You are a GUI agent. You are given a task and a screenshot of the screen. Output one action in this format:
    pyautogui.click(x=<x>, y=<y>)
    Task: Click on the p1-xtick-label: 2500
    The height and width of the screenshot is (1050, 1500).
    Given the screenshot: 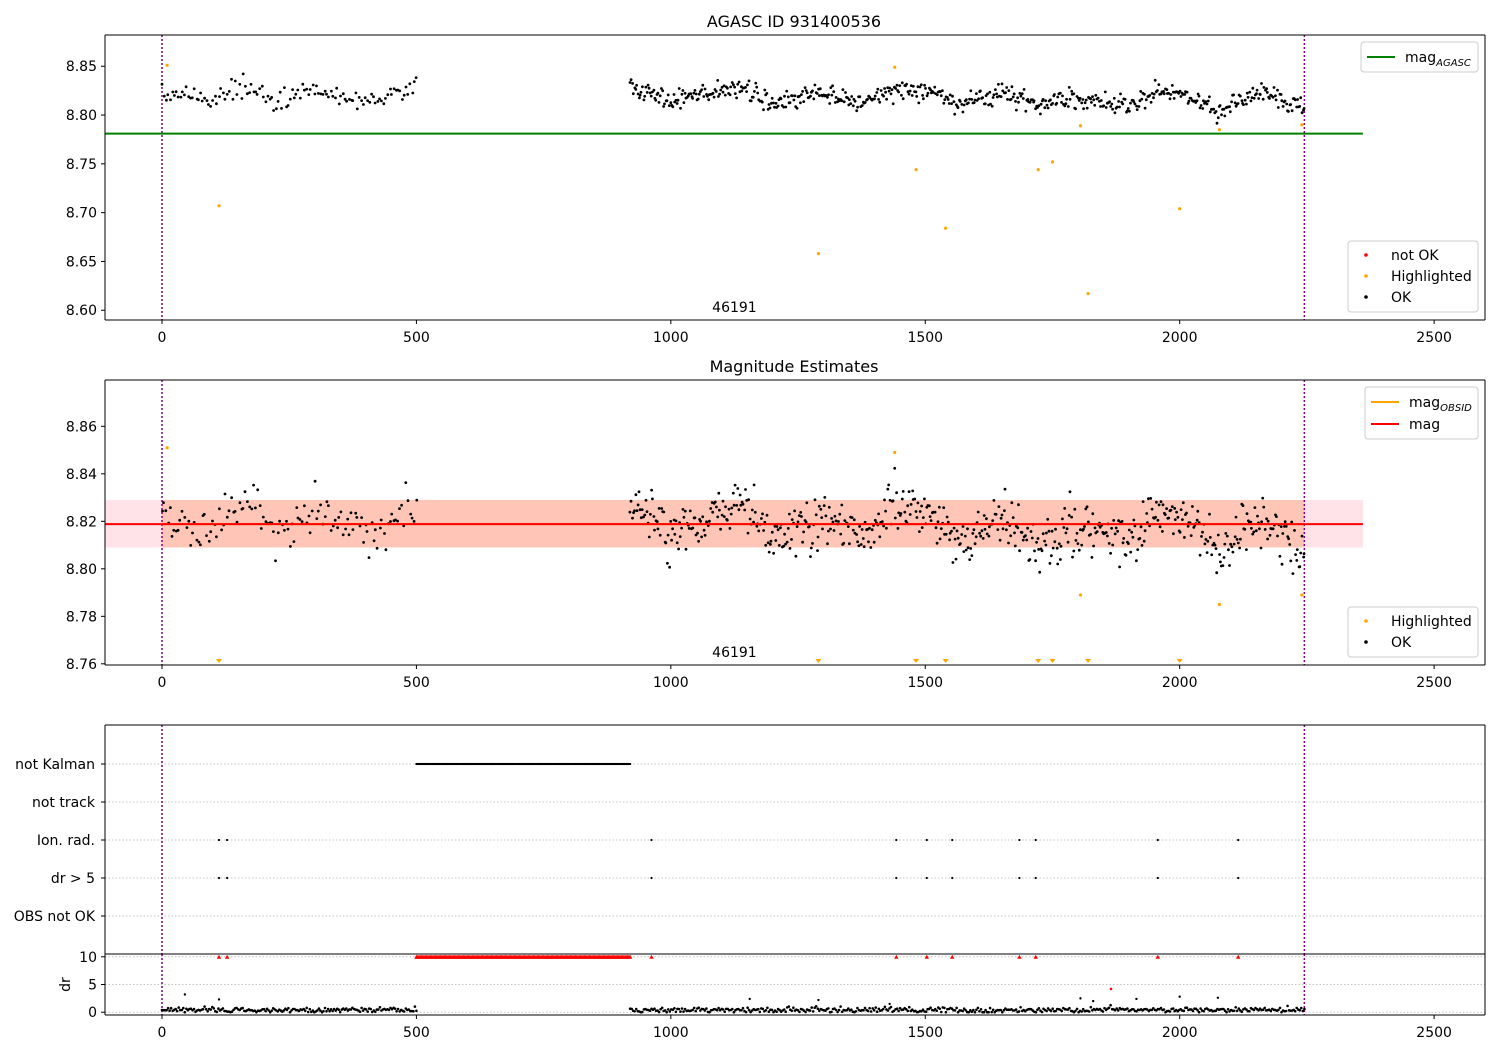 What is the action you would take?
    pyautogui.click(x=1434, y=338)
    